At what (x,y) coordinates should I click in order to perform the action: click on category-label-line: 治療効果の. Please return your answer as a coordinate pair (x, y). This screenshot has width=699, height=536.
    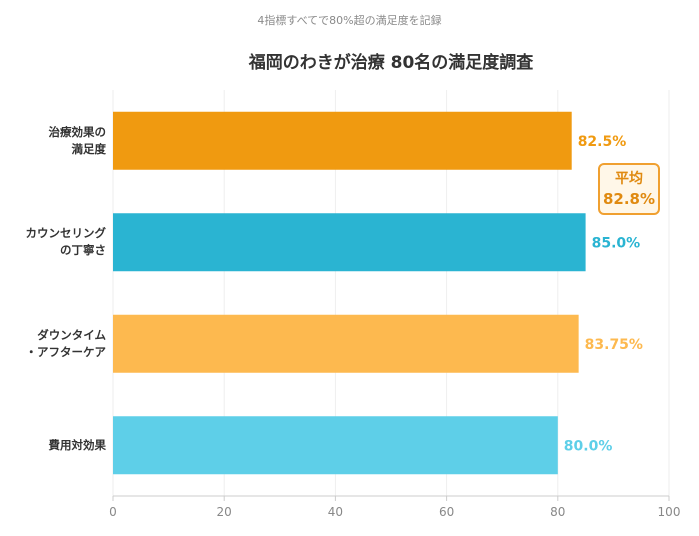
    Looking at the image, I should click on (77, 131).